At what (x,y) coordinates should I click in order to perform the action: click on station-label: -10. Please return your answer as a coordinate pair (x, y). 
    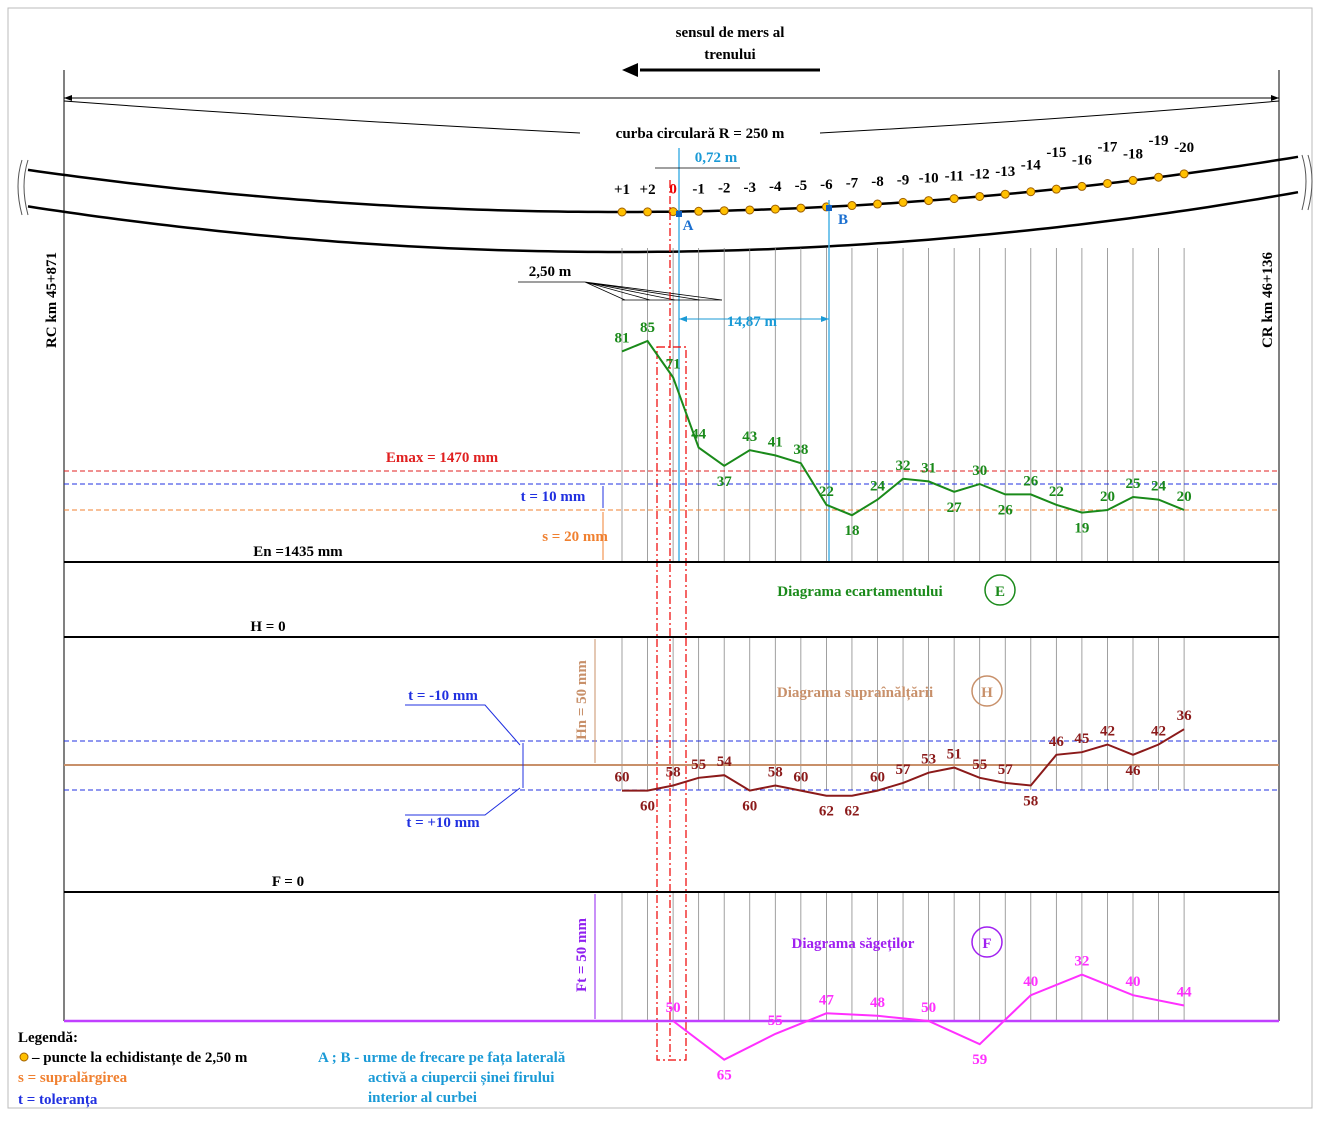
    Looking at the image, I should click on (929, 179).